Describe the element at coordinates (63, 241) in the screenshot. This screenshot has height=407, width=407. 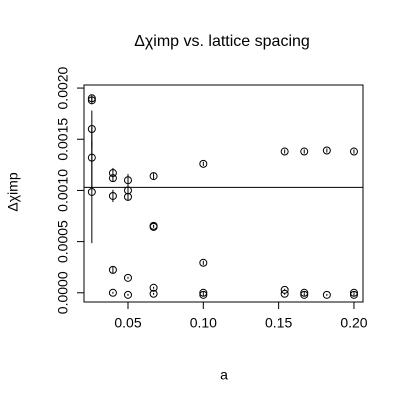
I see `y-tick-label: 0.0005` at that location.